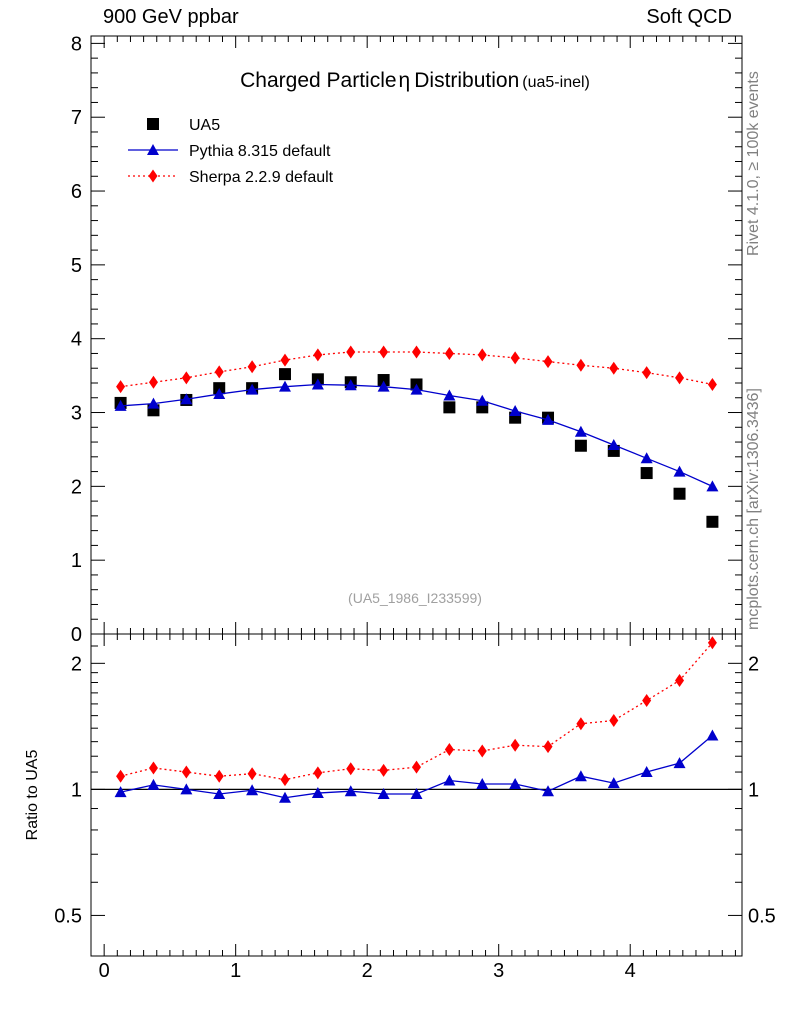 The image size is (786, 1024). Describe the element at coordinates (76, 414) in the screenshot. I see `y-tick-label-main: 3` at that location.